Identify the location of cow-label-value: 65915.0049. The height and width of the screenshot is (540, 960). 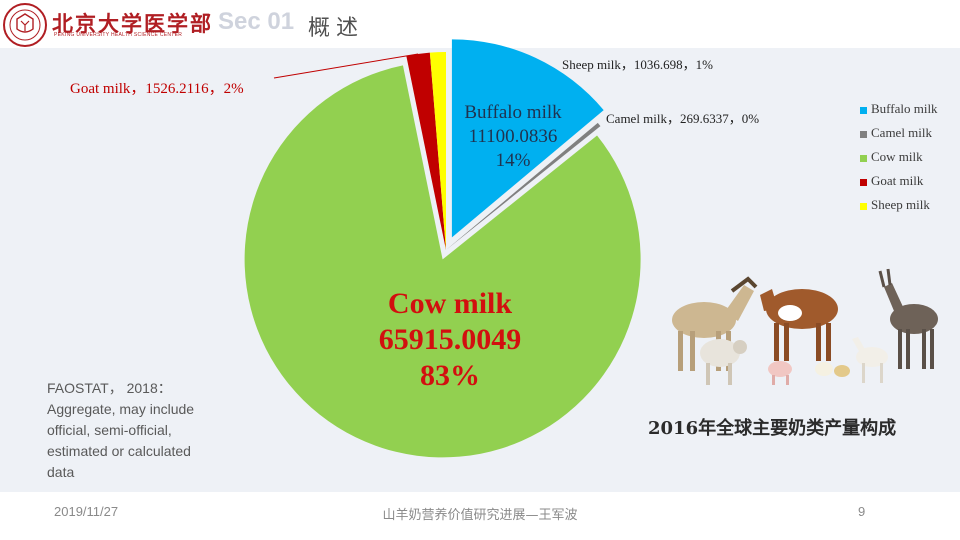
(450, 339).